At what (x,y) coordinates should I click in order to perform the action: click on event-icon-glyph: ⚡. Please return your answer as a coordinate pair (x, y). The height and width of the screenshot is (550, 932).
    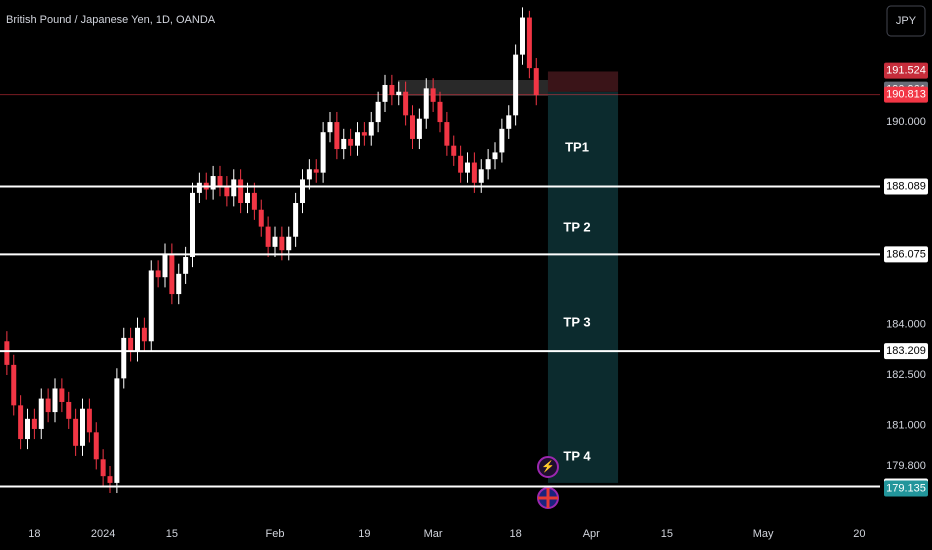
    Looking at the image, I should click on (548, 466).